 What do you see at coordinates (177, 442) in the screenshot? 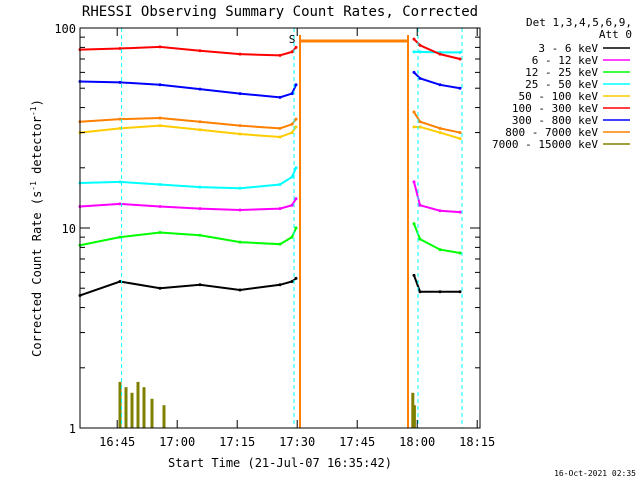
I see `x-tick-label-1: 17:00` at bounding box center [177, 442].